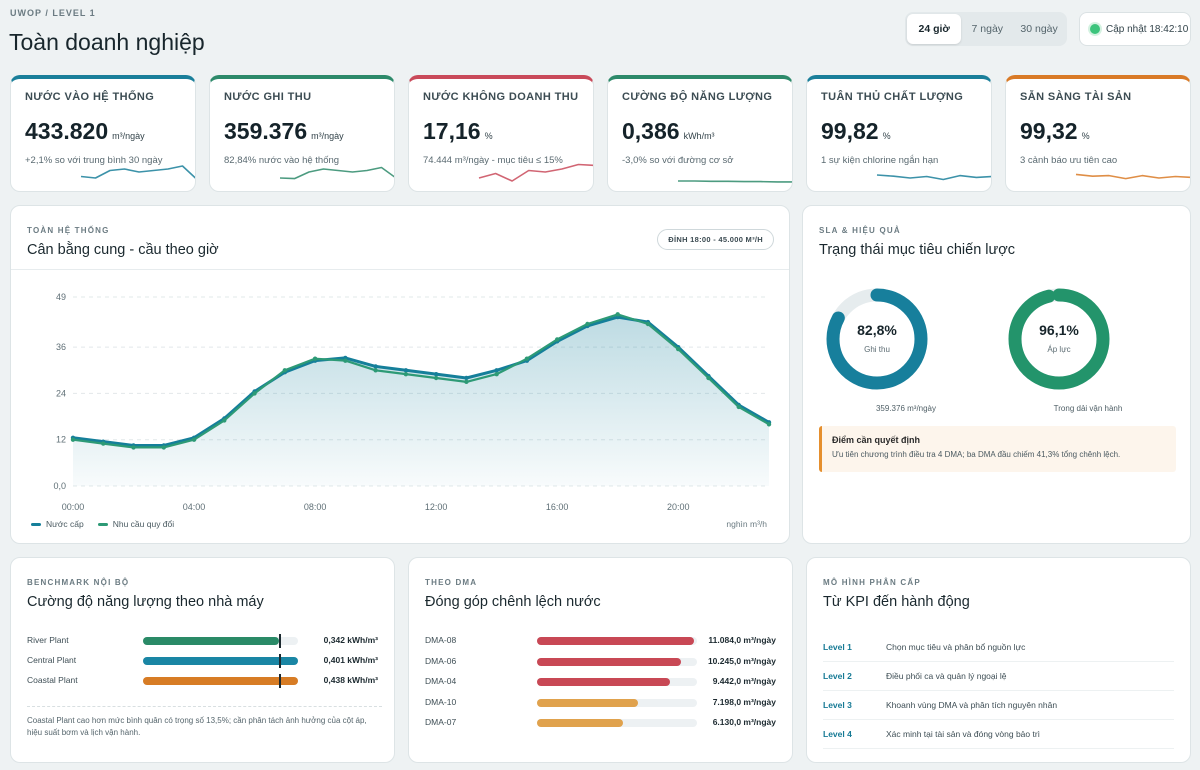 The width and height of the screenshot is (1200, 770). What do you see at coordinates (917, 250) in the screenshot?
I see `sla-title: Trạng thái mục tiêu chiến lược` at bounding box center [917, 250].